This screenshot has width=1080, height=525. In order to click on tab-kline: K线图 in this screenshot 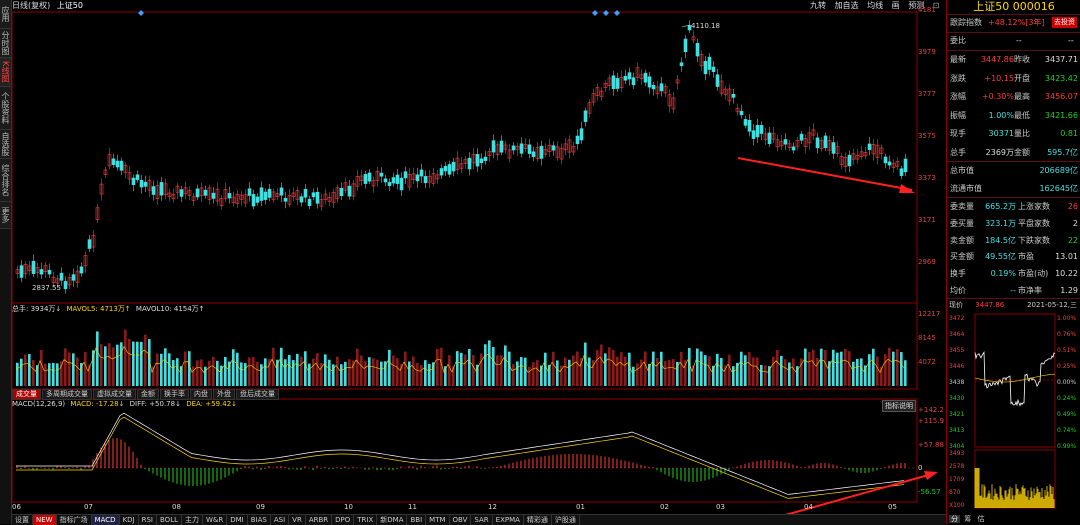, I will do `click(5, 72)`.